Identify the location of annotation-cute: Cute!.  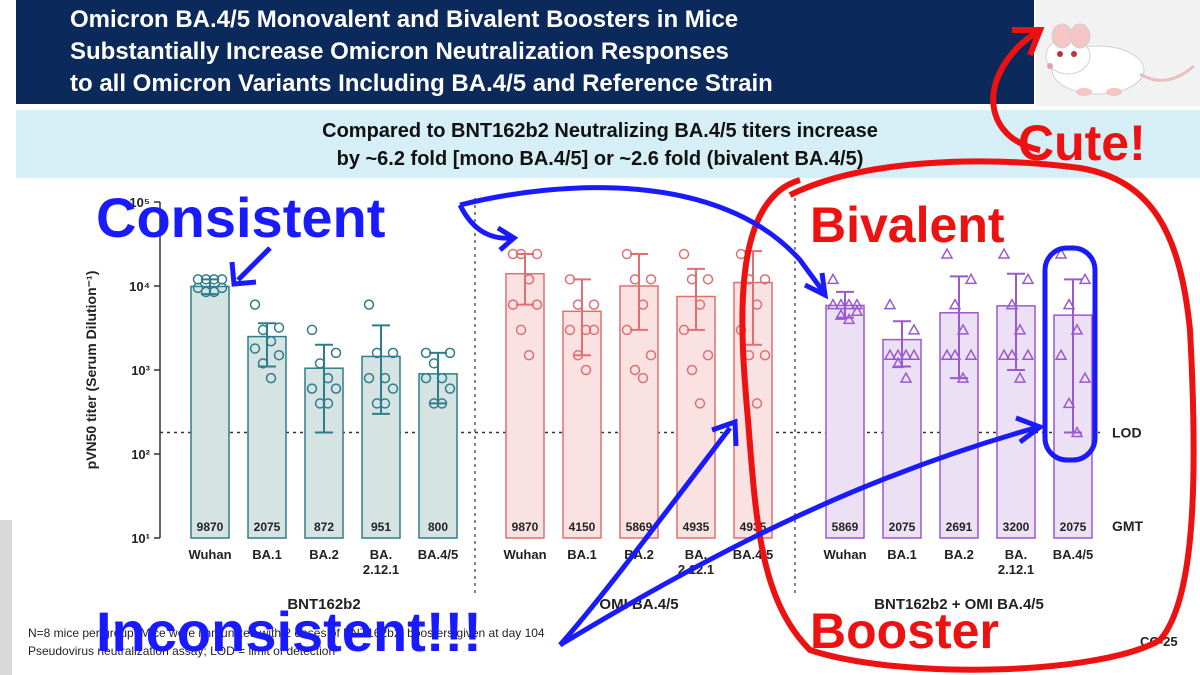
(1082, 143).